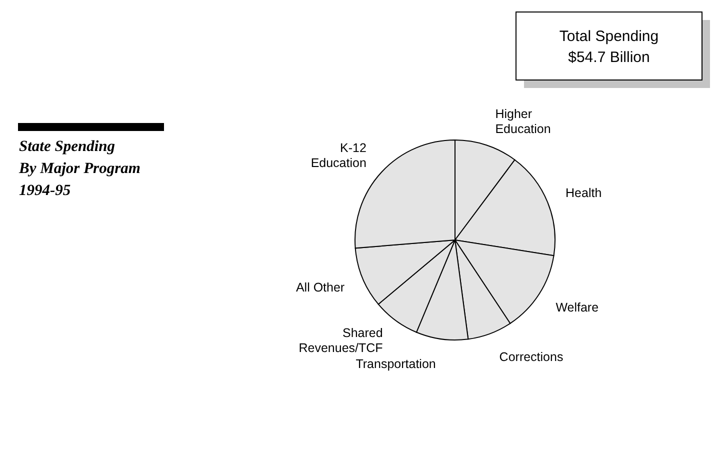 The width and height of the screenshot is (712, 452). I want to click on slice-label: All Other, so click(320, 287).